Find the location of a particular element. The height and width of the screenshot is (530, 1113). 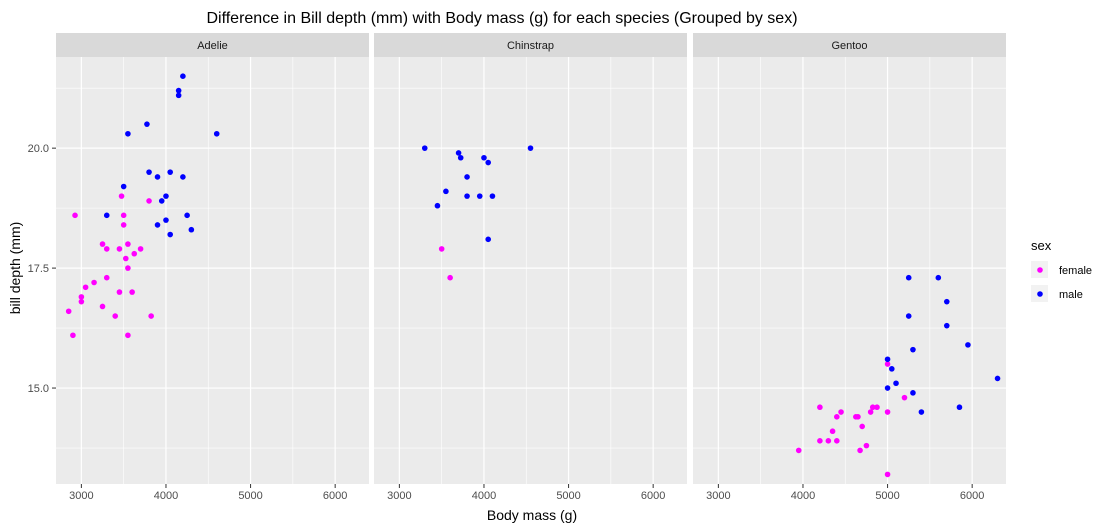

legend-label-male: male is located at coordinates (1071, 295).